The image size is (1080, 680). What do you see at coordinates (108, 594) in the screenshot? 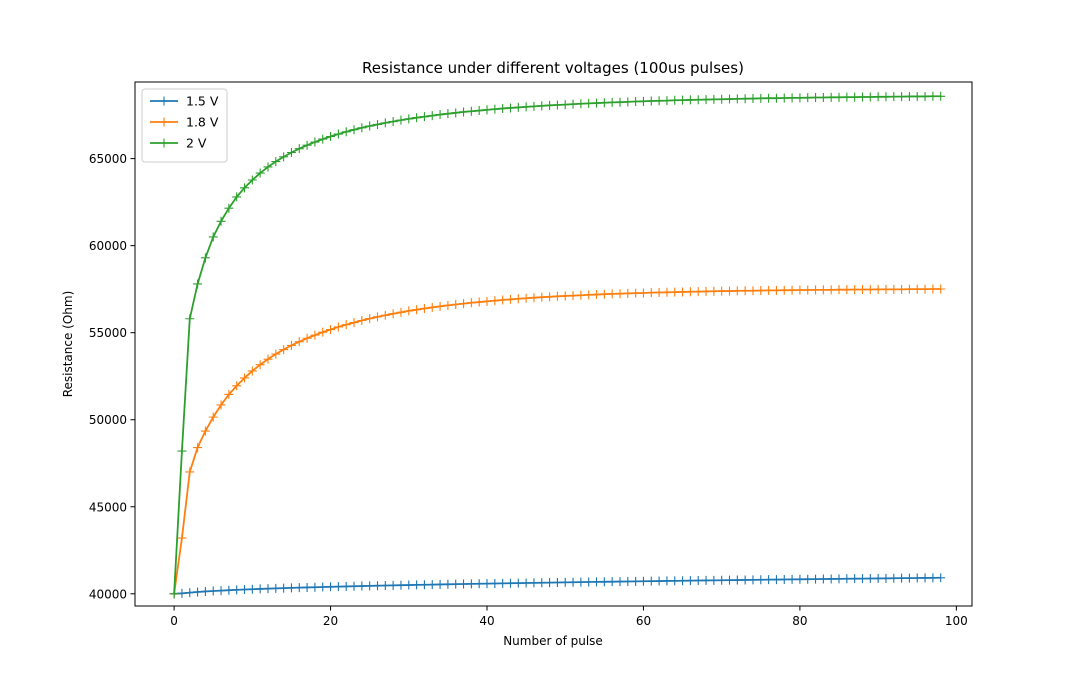
I see `y-tick-label: 40000` at bounding box center [108, 594].